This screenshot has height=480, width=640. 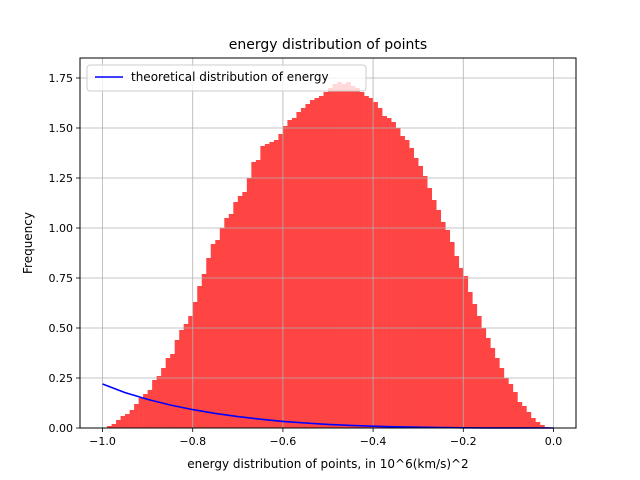 I want to click on chart-title: energy distribution of points, so click(x=328, y=45).